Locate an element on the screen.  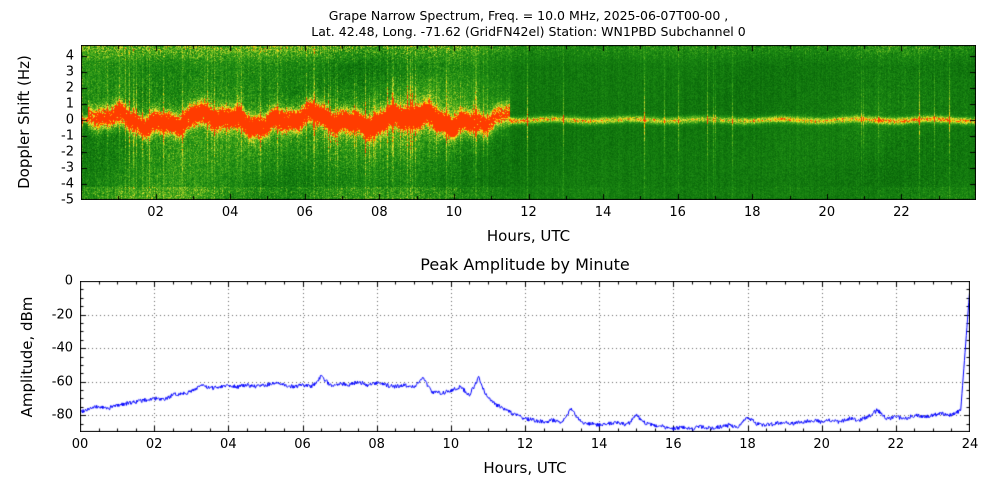
spectrogram-x-tick-label: 04 is located at coordinates (230, 212).